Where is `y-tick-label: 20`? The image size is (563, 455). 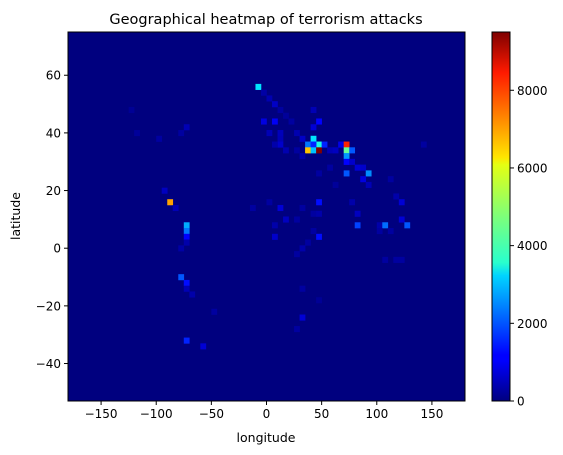
y-tick-label: 20 is located at coordinates (53, 191).